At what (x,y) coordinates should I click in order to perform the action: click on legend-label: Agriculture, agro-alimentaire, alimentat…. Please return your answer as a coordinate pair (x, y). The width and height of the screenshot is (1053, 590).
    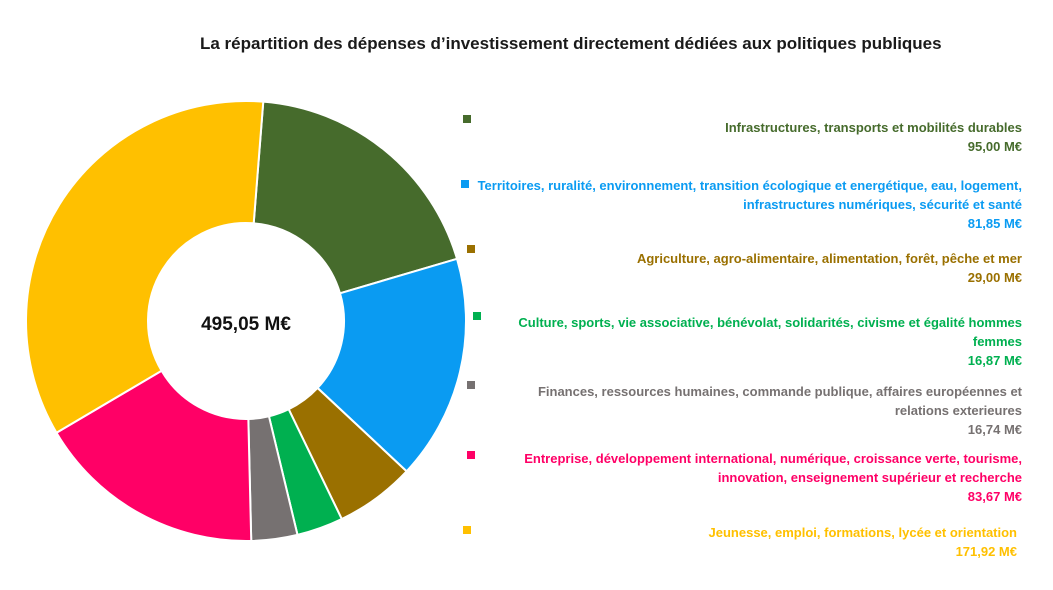
    Looking at the image, I should click on (829, 258).